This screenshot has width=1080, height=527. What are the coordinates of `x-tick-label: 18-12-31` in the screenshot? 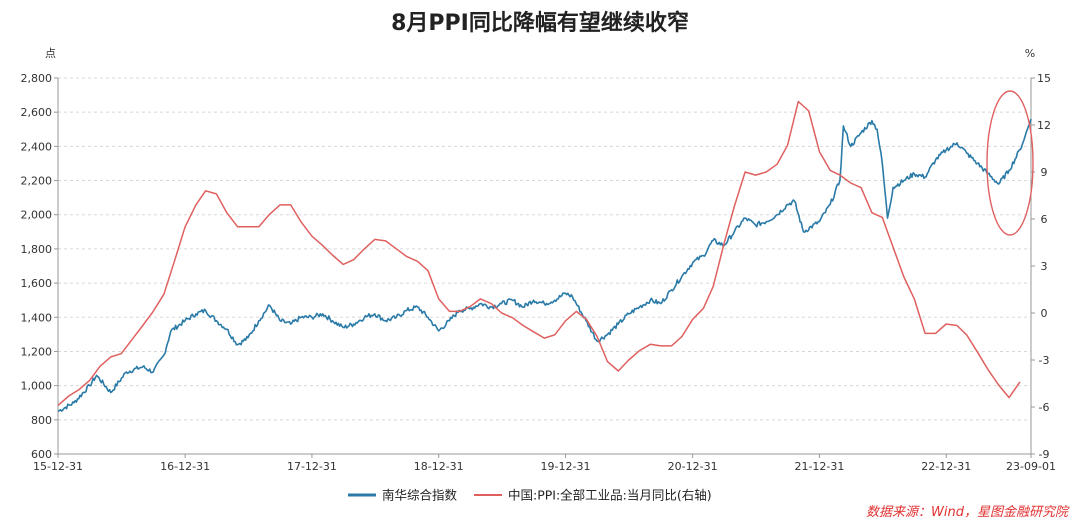 It's located at (439, 466).